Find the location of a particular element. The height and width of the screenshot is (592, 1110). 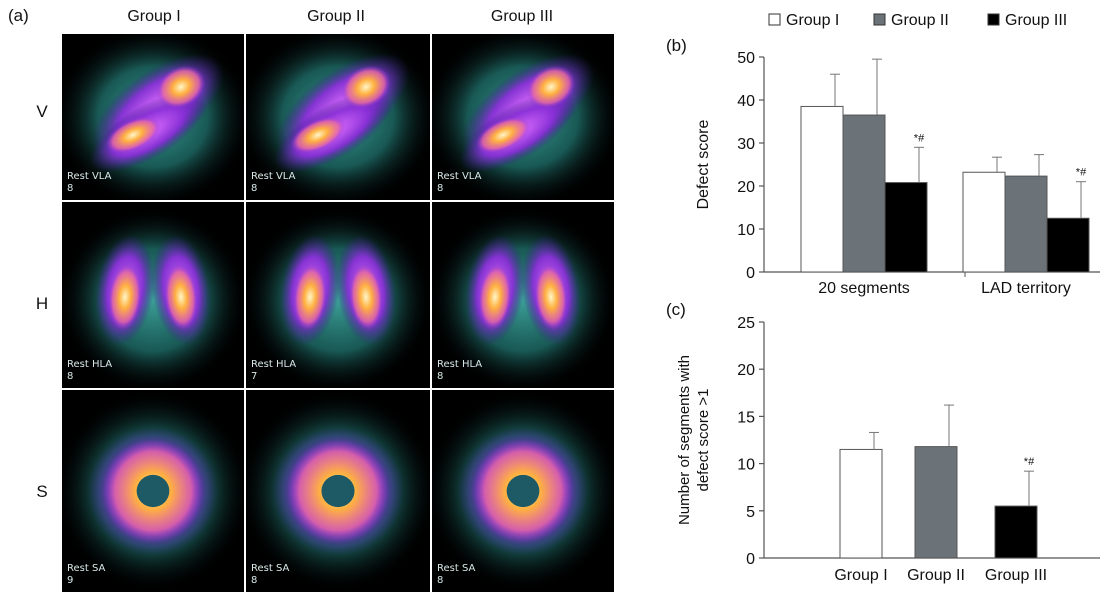

x-tick-label: Group I is located at coordinates (860, 575).